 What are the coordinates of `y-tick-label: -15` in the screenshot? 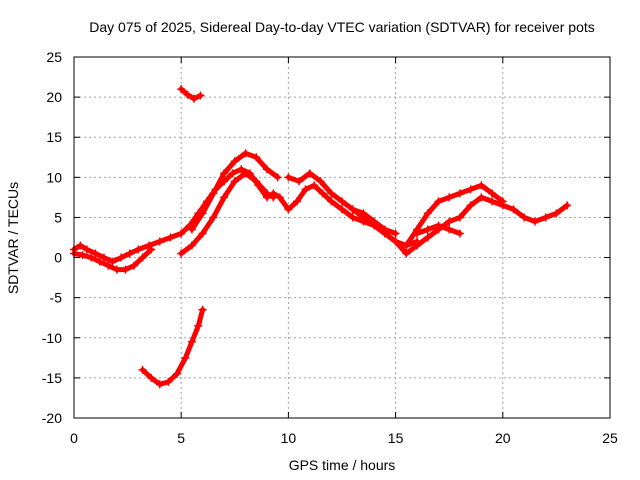 It's located at (52, 378).